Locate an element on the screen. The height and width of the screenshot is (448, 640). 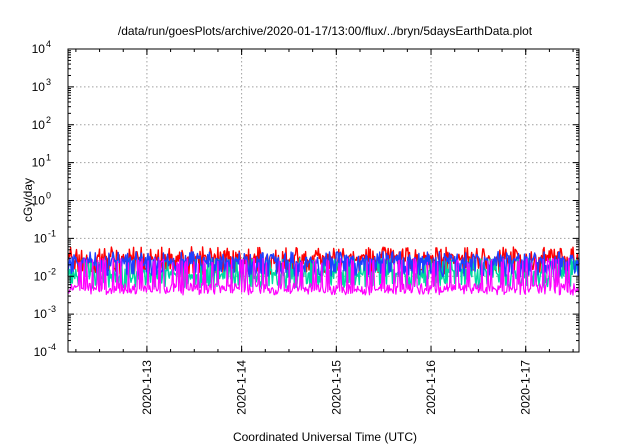
series-layer is located at coordinates (323, 271).